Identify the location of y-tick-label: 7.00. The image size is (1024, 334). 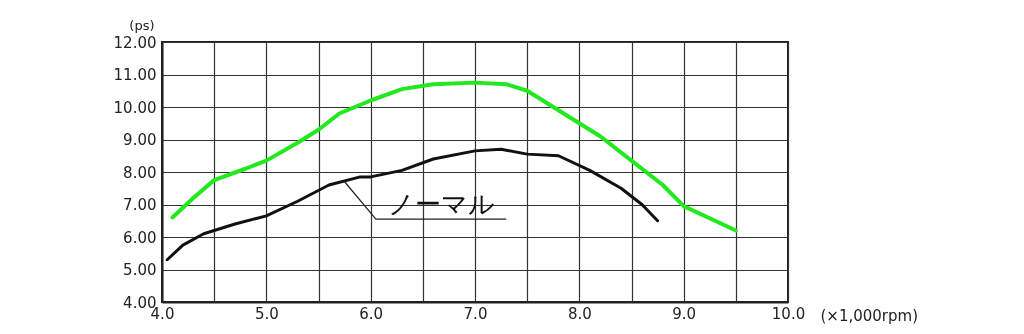
(140, 205).